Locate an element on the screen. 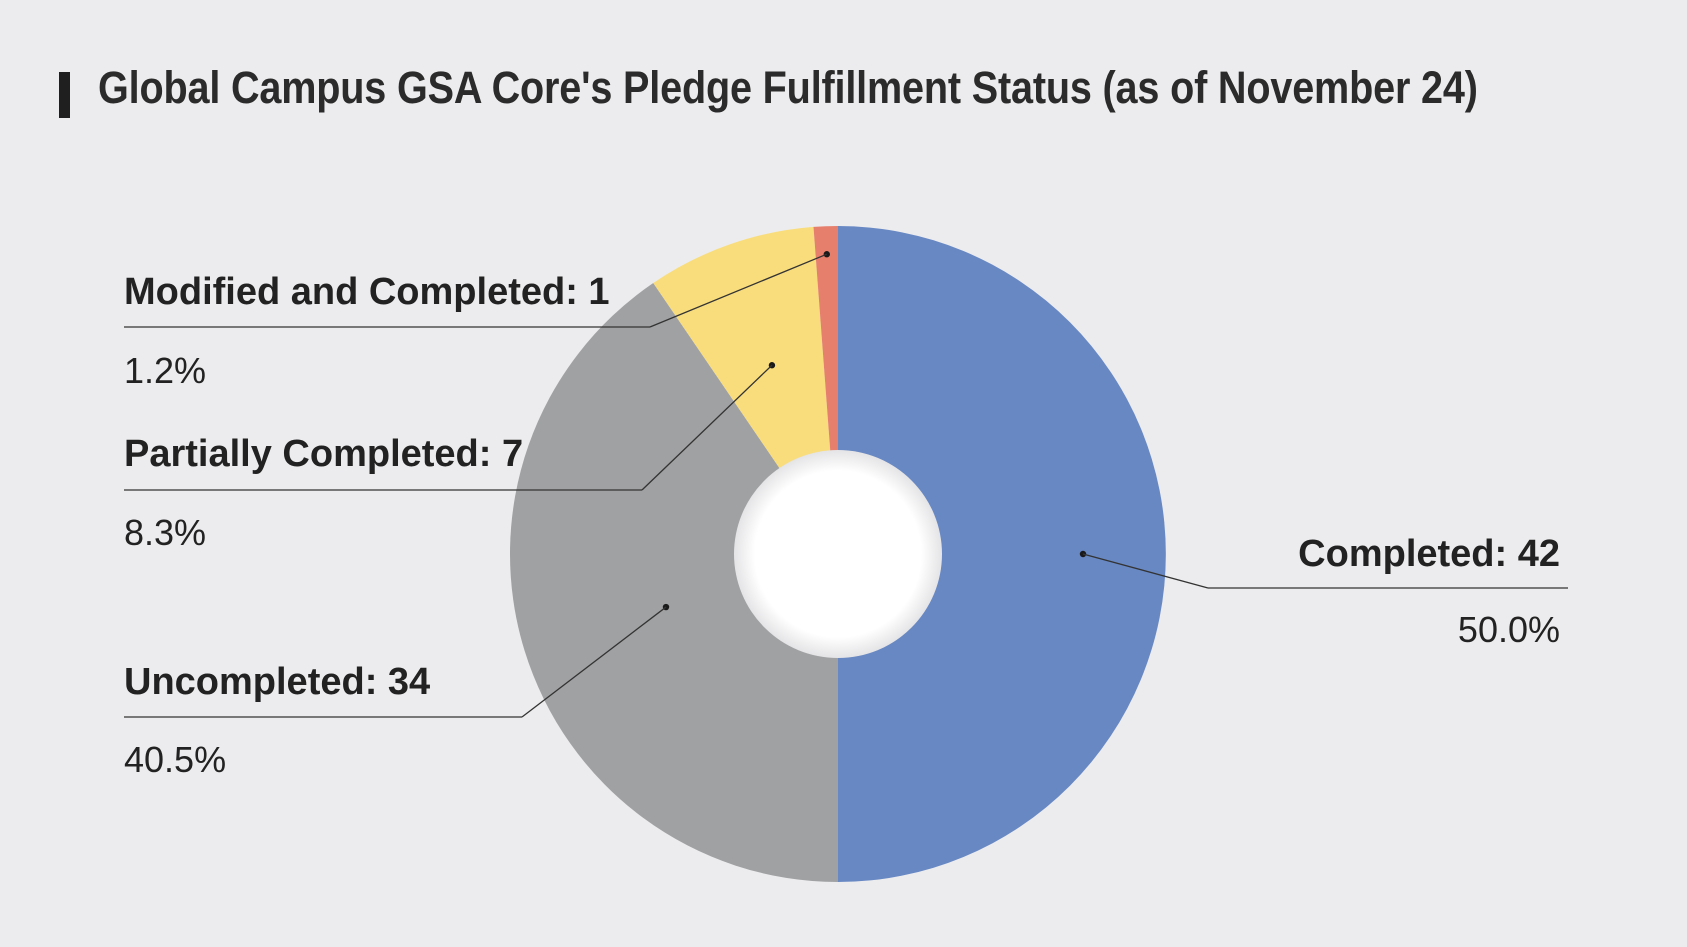  label-name-partially-completed: Partially Completed: 7 is located at coordinates (323, 454).